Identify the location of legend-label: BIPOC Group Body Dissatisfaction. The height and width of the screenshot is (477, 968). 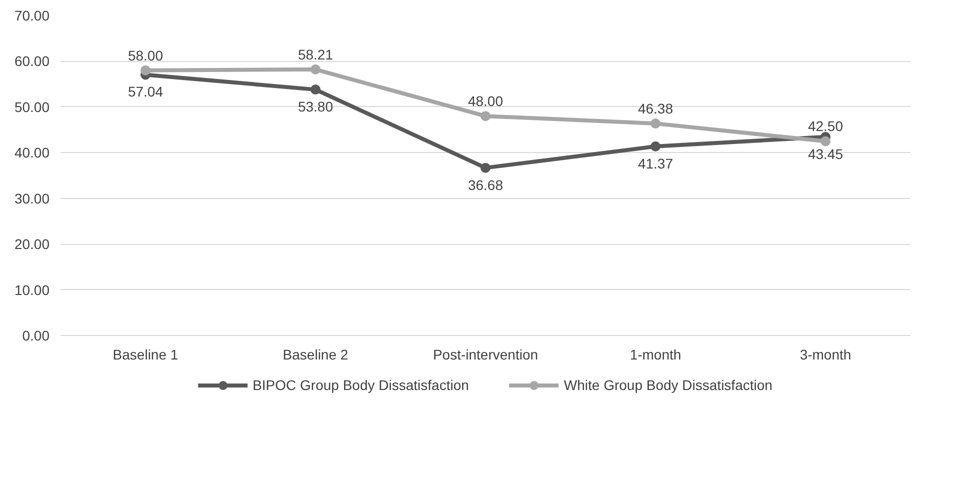
(360, 385).